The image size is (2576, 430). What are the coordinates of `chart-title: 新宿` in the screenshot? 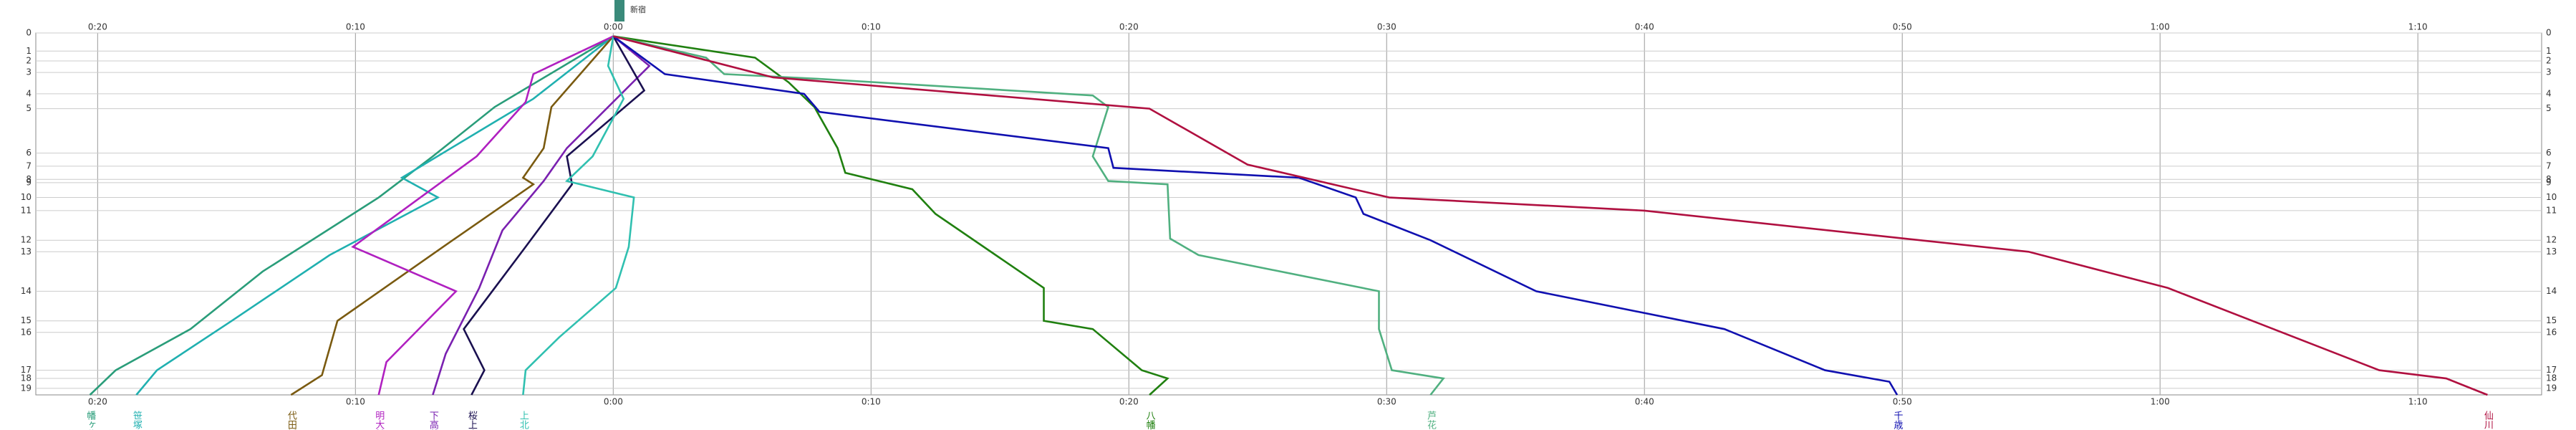 It's located at (638, 9).